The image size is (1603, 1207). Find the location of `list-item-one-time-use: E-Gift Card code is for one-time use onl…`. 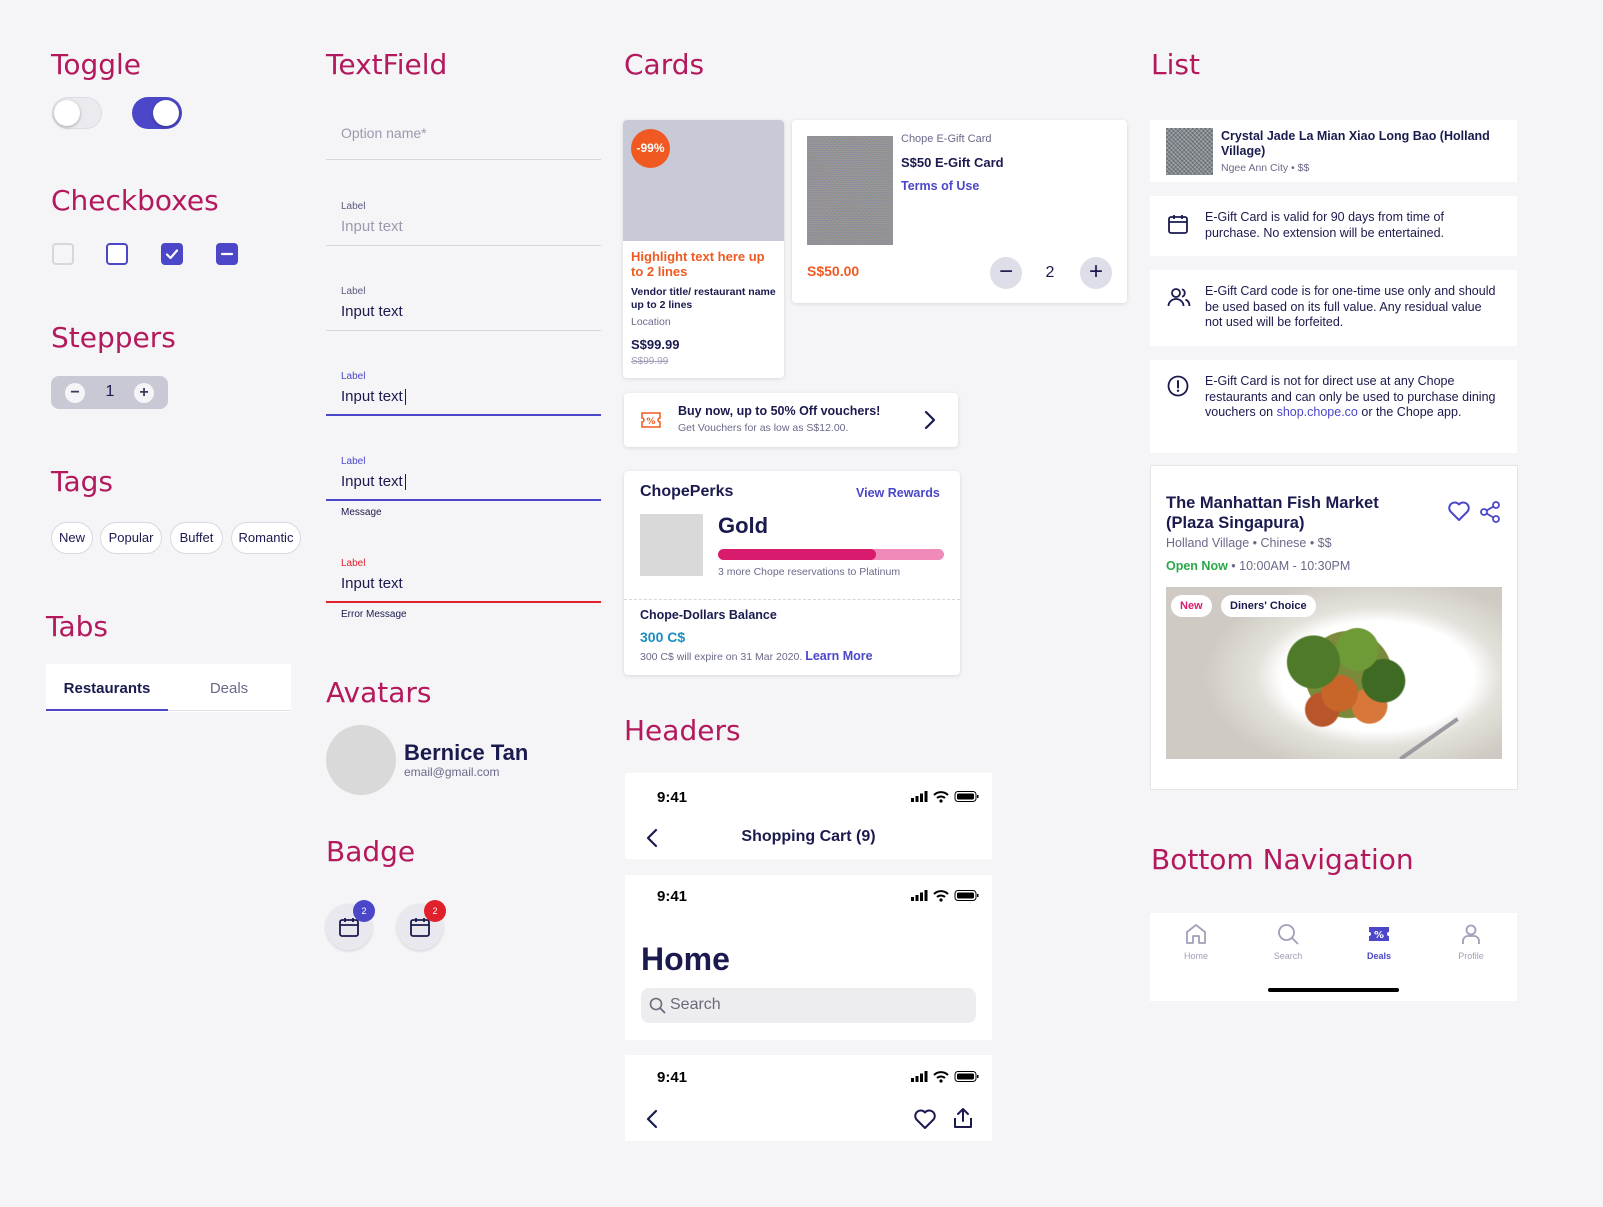

list-item-one-time-use: E-Gift Card code is for one-time use onl… is located at coordinates (1333, 308).